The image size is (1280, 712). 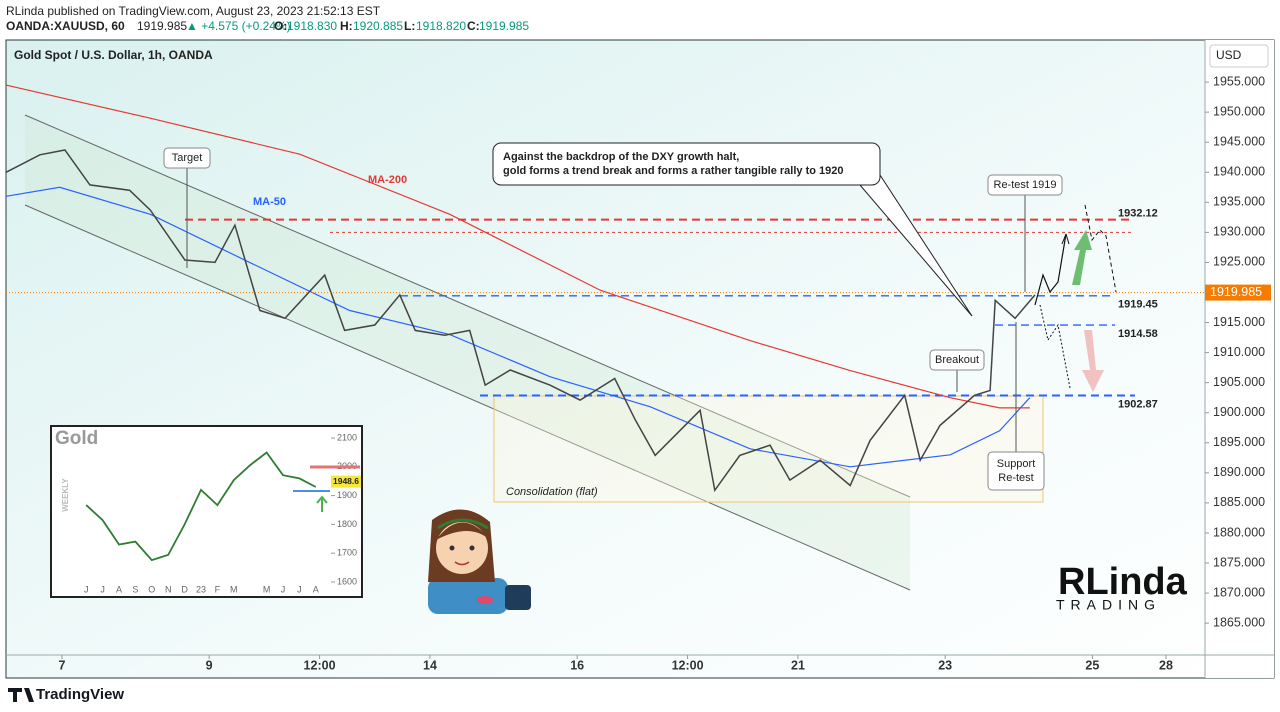 I want to click on inset-x-tick-label: S, so click(x=135, y=589).